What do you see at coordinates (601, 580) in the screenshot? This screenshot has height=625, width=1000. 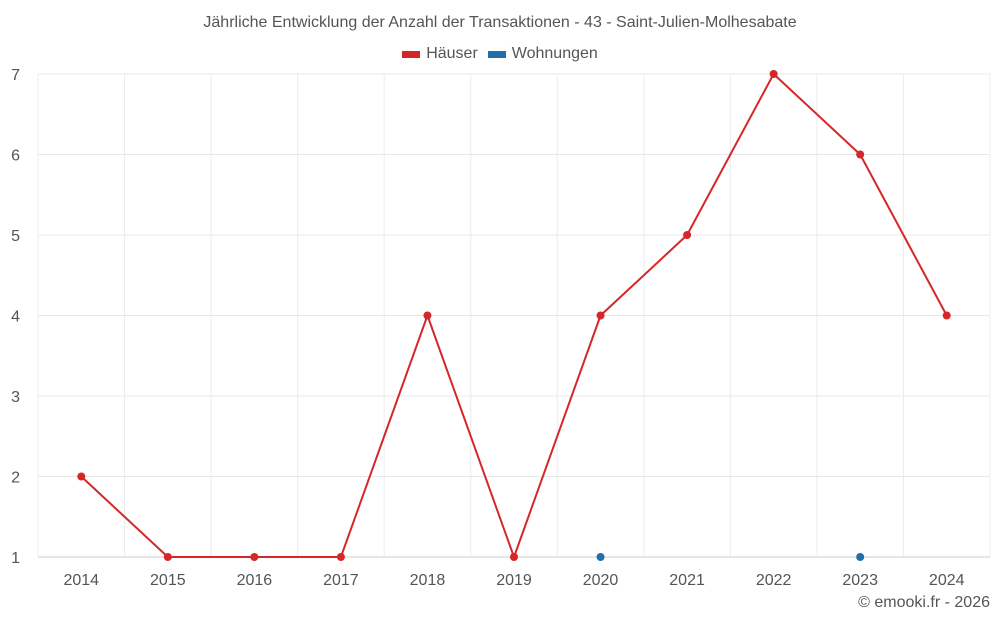 I see `x-tick-label: 2020` at bounding box center [601, 580].